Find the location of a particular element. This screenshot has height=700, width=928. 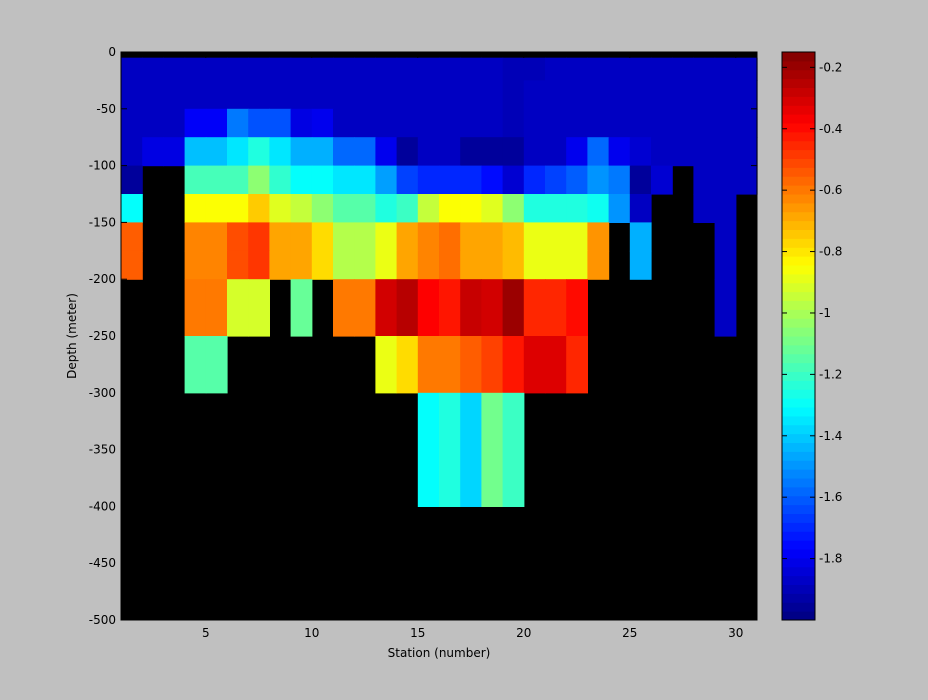

x-tick-label: 15 is located at coordinates (417, 633).